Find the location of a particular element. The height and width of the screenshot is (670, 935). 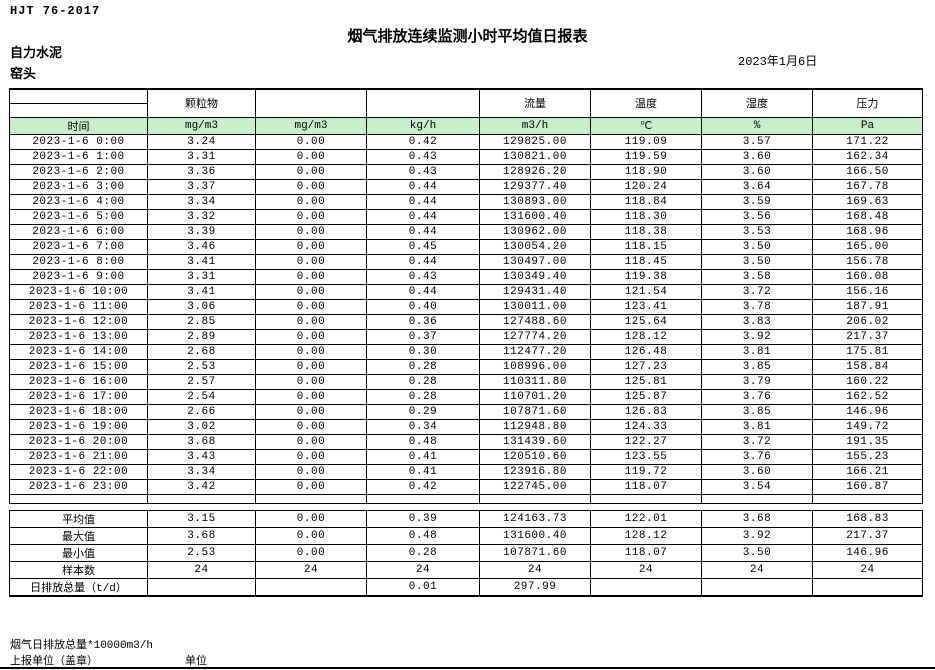

summary-row: 平均值 3.15 0.00 0.39 124163.73 122.01 3.68 168.83 is located at coordinates (466, 518).